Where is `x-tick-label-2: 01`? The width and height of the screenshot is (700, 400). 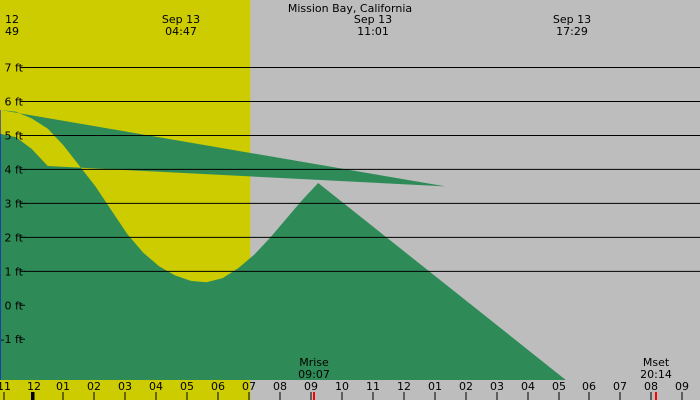 x-tick-label-2: 01 is located at coordinates (63, 386).